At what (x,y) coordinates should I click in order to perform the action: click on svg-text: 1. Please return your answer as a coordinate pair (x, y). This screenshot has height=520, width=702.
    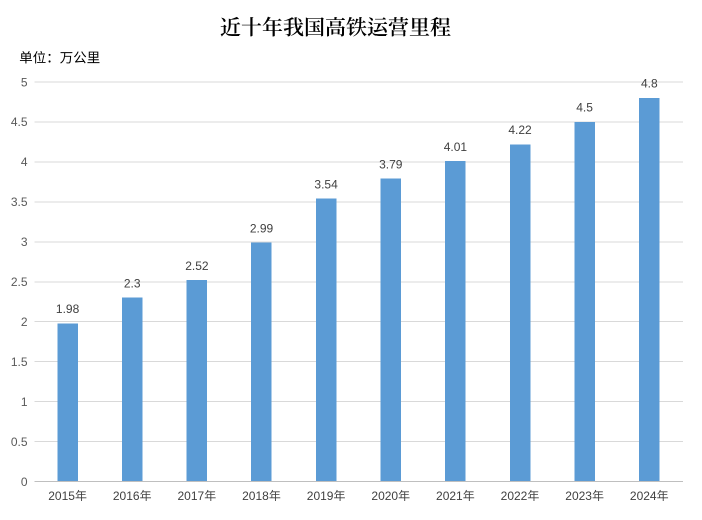
    Looking at the image, I should click on (24, 402).